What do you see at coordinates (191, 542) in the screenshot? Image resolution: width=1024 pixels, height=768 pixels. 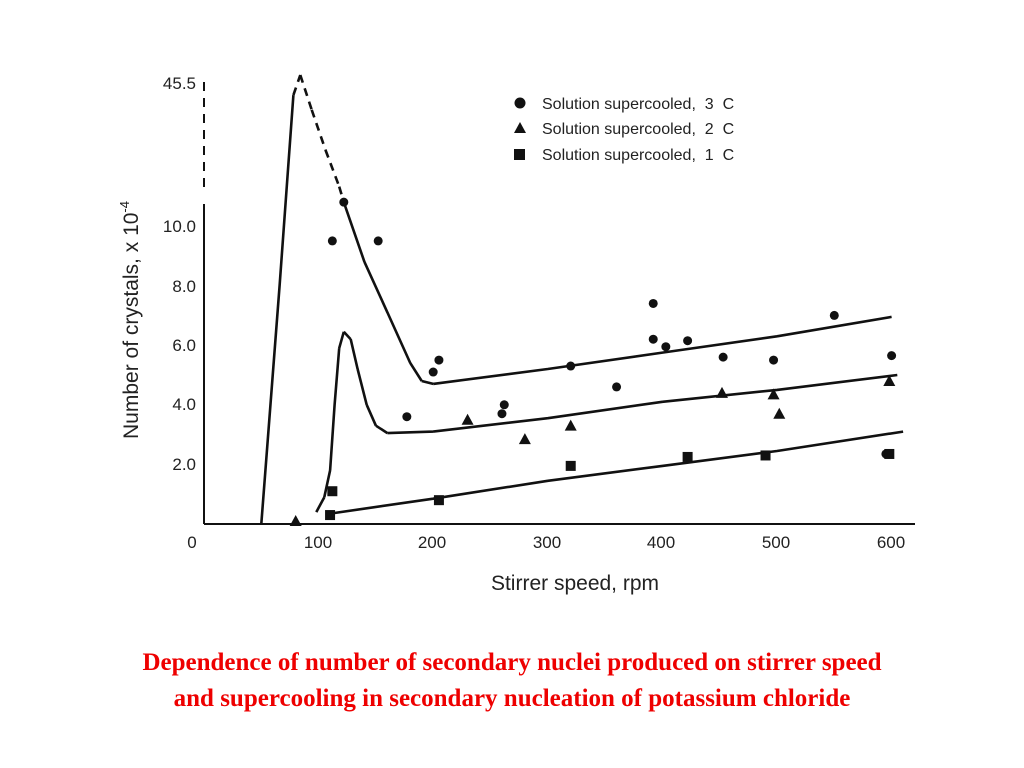 I see `x-tick-label-0: 0` at bounding box center [191, 542].